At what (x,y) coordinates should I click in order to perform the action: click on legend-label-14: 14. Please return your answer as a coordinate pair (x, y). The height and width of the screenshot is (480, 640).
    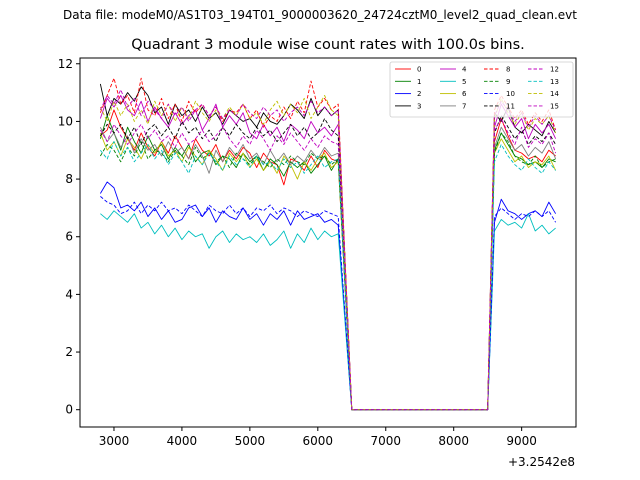
    Looking at the image, I should click on (554, 94).